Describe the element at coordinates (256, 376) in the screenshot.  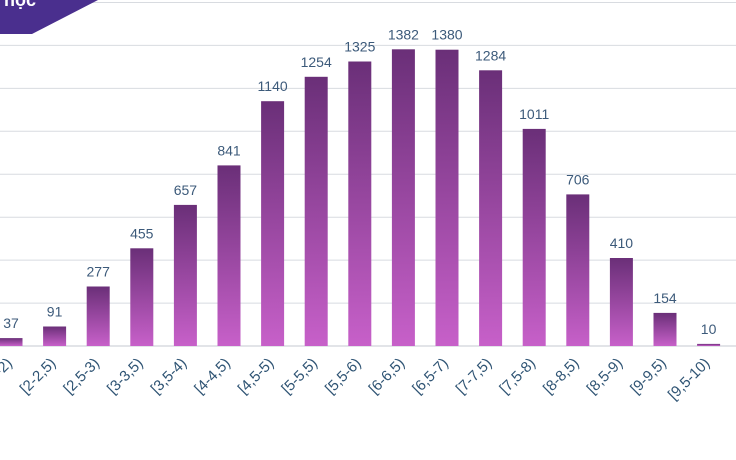
I see `x-tick-label: [4,5-5)` at that location.